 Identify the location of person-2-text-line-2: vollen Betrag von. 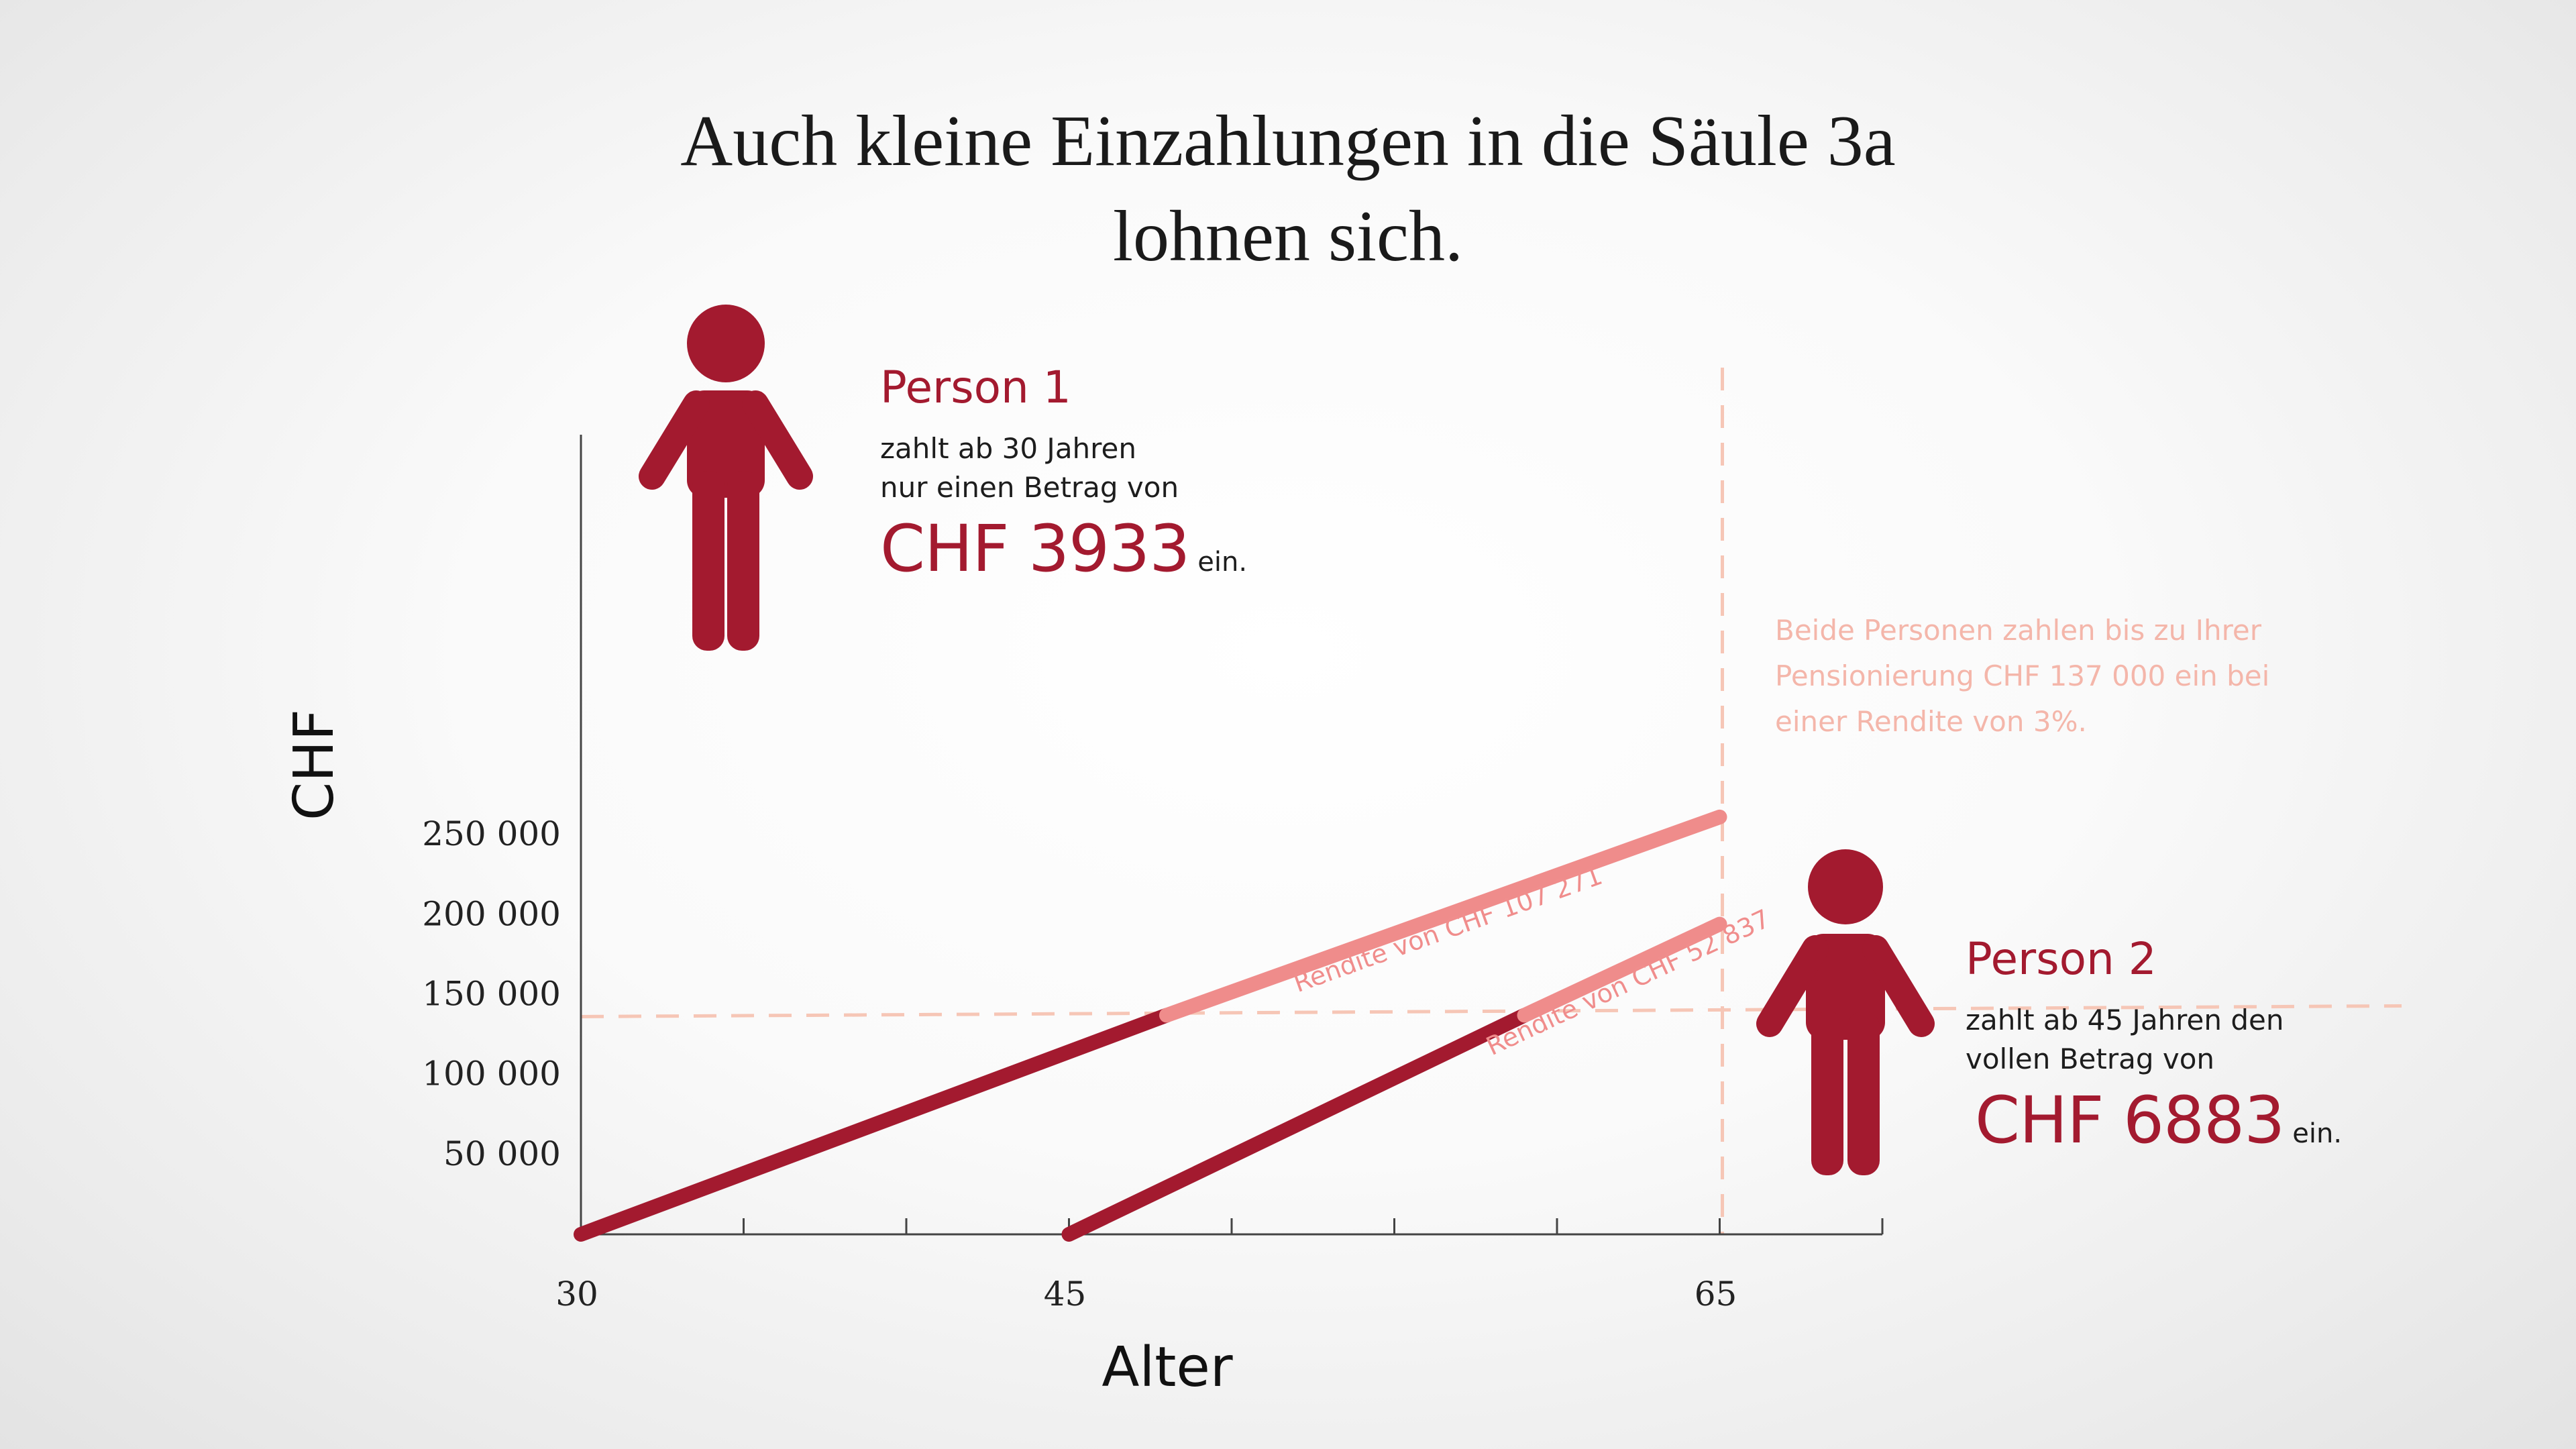
(2090, 1058).